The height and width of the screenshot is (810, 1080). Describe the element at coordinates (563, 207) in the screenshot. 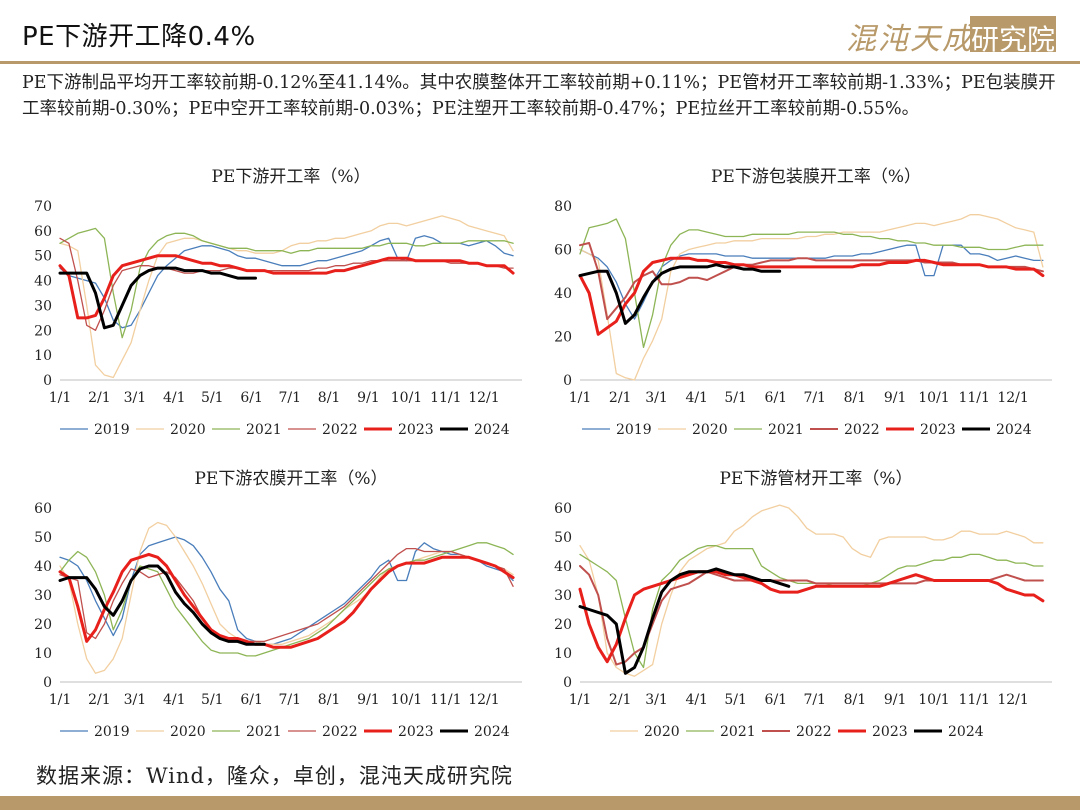

I see `y-tick-label: 80` at that location.